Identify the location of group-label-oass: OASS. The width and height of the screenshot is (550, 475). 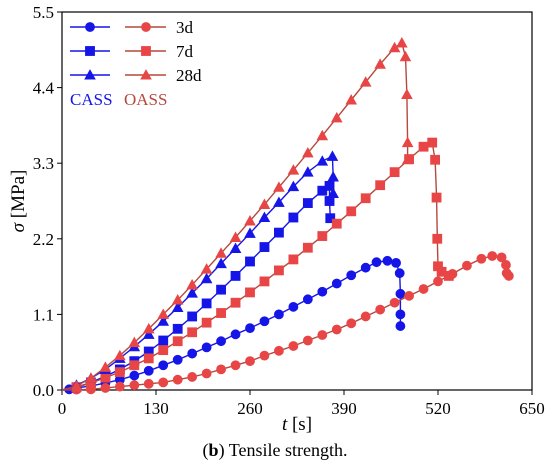
(145, 99).